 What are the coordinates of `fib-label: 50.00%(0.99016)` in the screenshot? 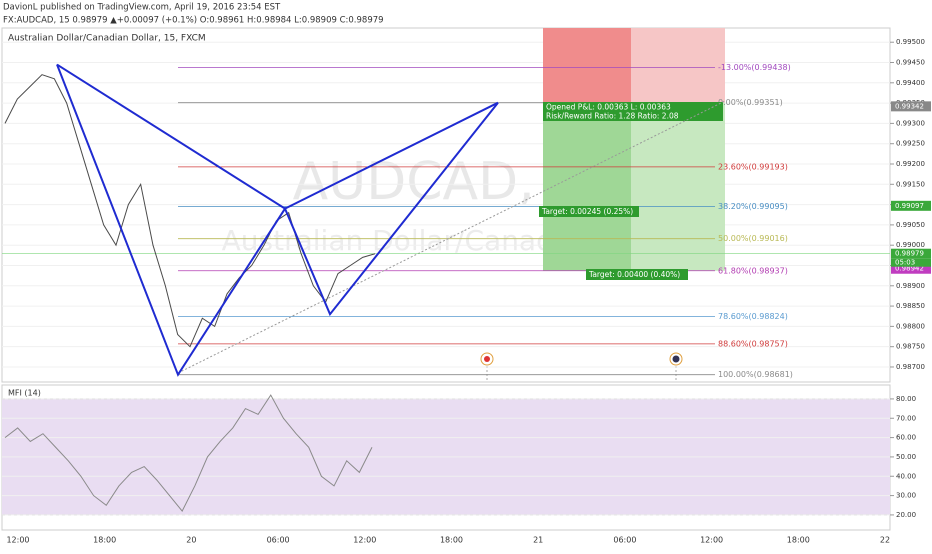 It's located at (753, 238).